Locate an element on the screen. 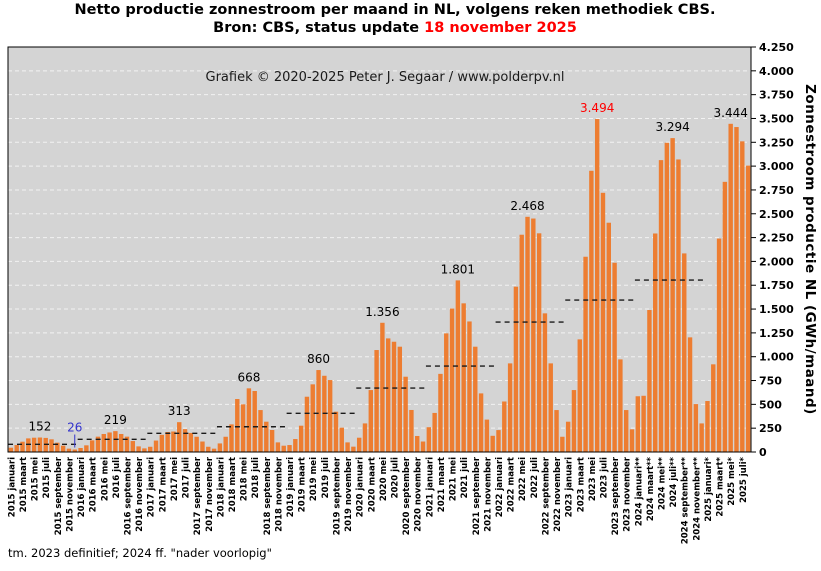 The height and width of the screenshot is (571, 821). x-tick-label-2017-9: 2017 september is located at coordinates (198, 495).